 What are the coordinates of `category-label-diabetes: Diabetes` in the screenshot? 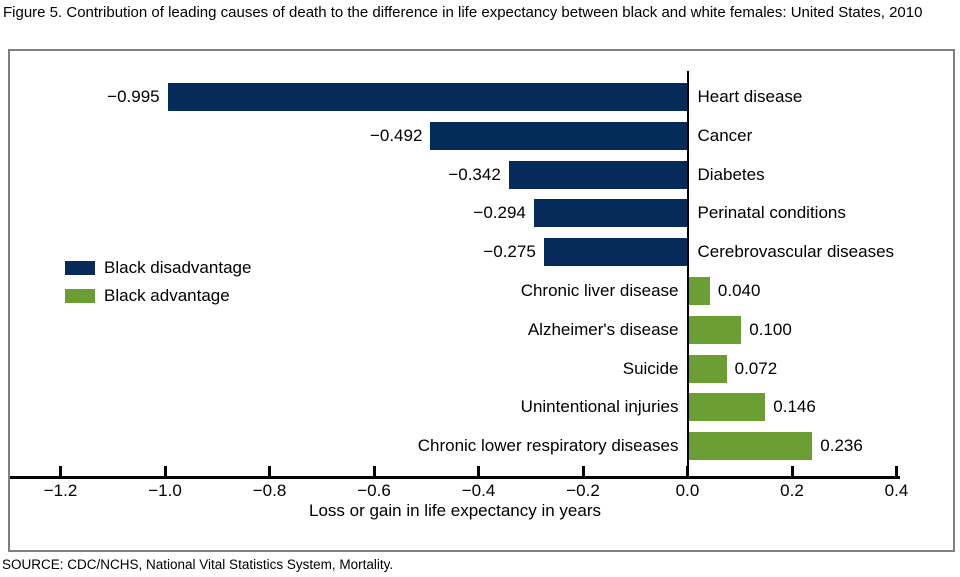 It's located at (731, 174).